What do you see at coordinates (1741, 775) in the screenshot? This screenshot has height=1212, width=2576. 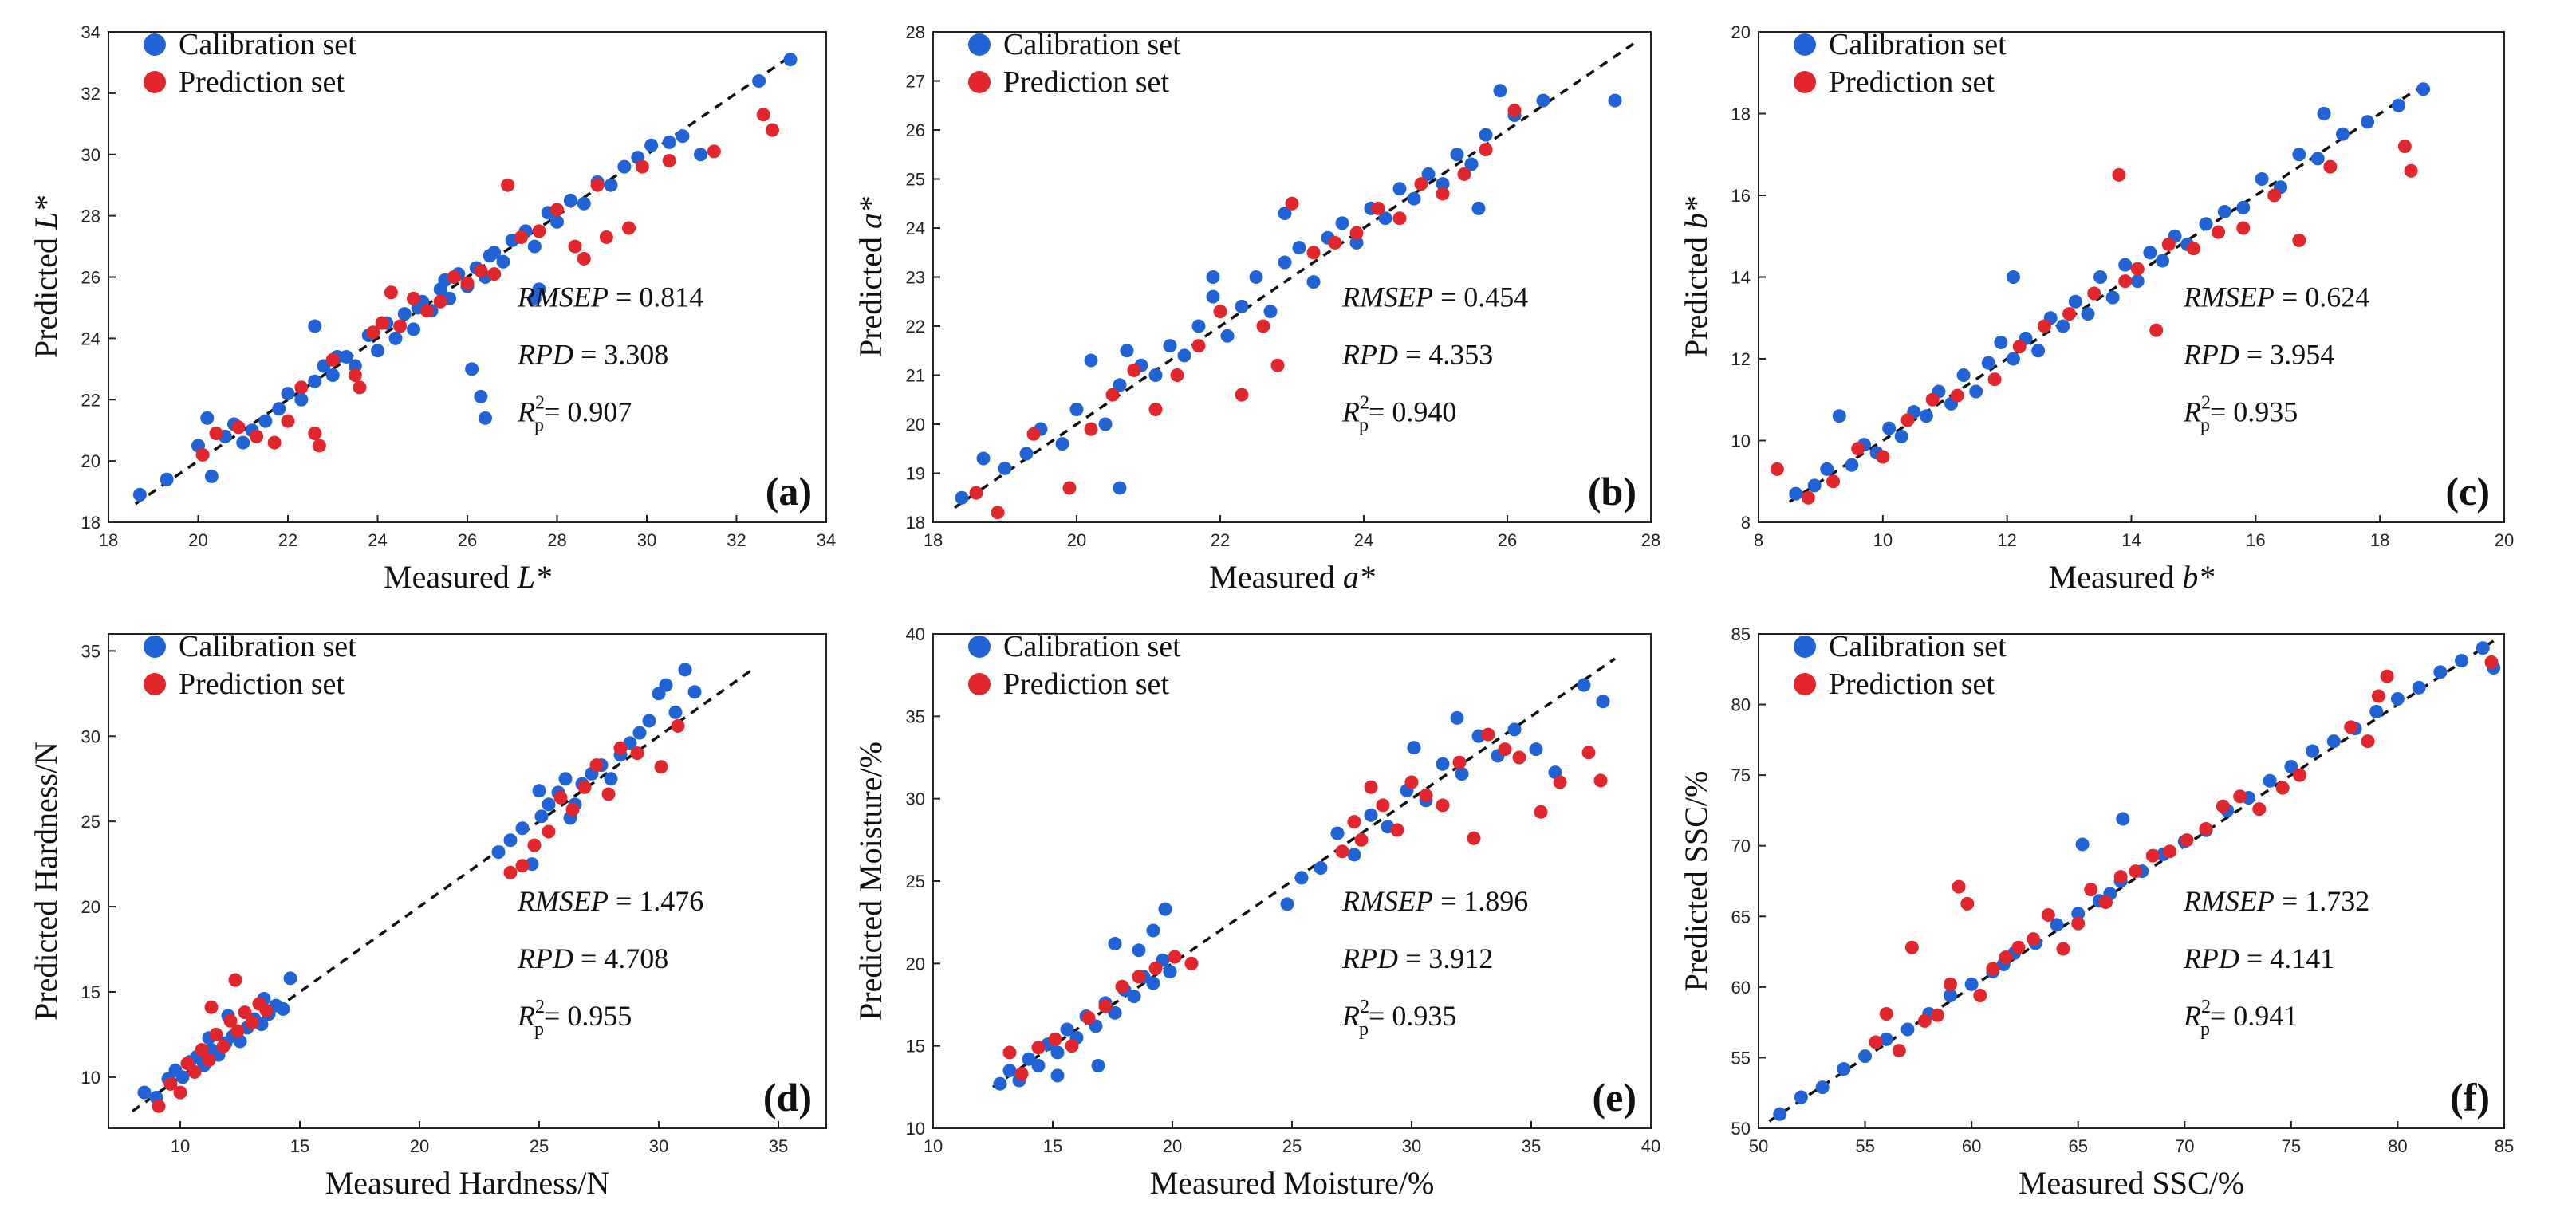 I see `y-tick-label: 75` at bounding box center [1741, 775].